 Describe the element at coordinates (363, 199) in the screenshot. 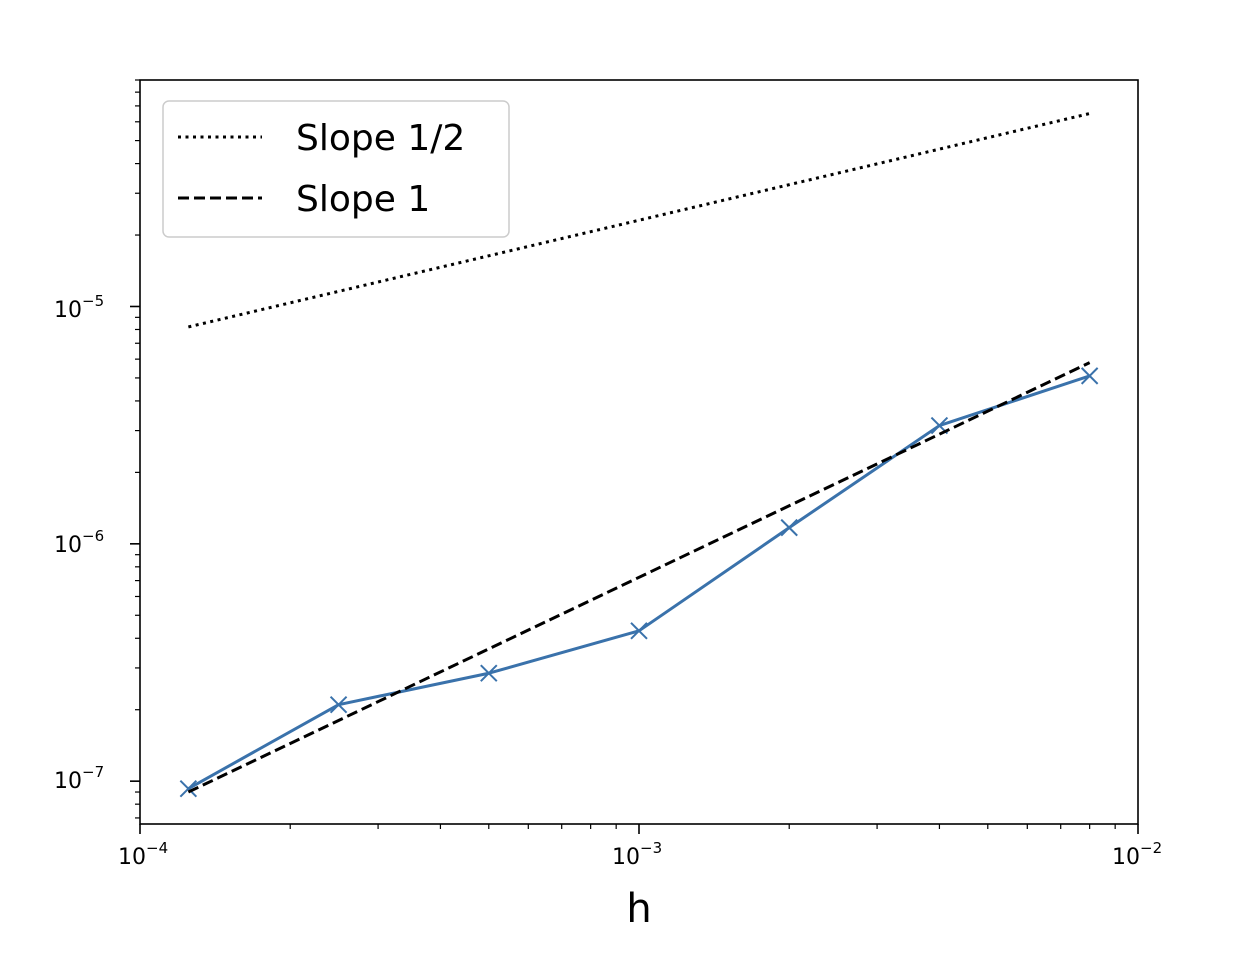

I see `legend-label-slope-one: Slope 1` at that location.